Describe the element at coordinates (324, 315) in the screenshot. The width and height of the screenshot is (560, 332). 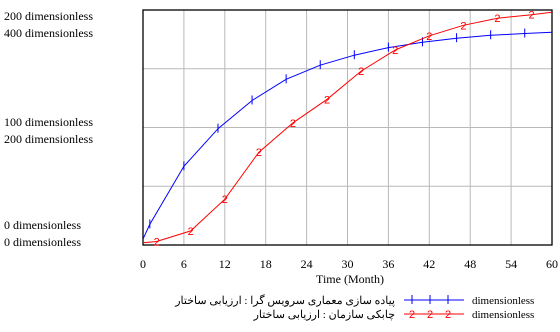
I see `legend-label: چابکی سازمان : ارزیابی ساختار` at that location.